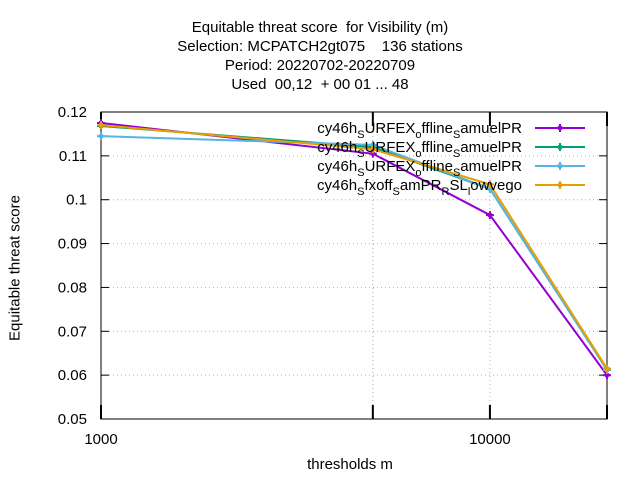  I want to click on legend-label-1: cy46hSURFEXofflineSamuelPR, so click(419, 130).